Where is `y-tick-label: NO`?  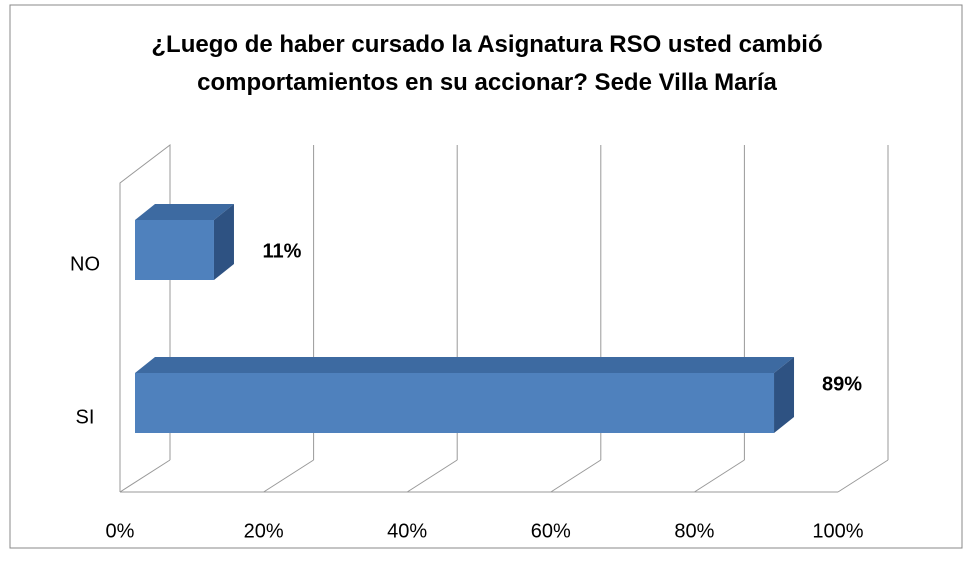
y-tick-label: NO is located at coordinates (85, 264).